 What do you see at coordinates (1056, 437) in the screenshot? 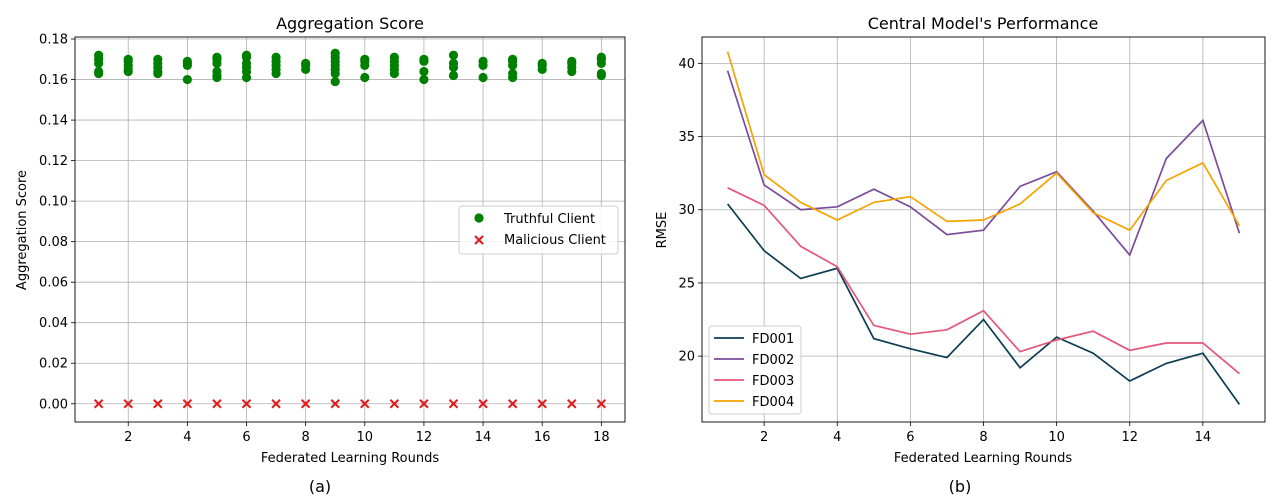
I see `panel-b-xtick-label: 10` at bounding box center [1056, 437].